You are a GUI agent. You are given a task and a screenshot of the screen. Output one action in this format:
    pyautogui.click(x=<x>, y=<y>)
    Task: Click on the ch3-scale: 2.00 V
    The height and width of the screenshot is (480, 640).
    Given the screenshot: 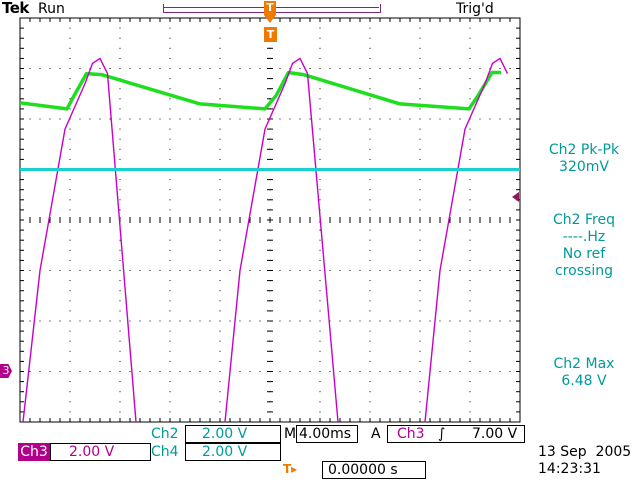 What is the action you would take?
    pyautogui.click(x=92, y=452)
    